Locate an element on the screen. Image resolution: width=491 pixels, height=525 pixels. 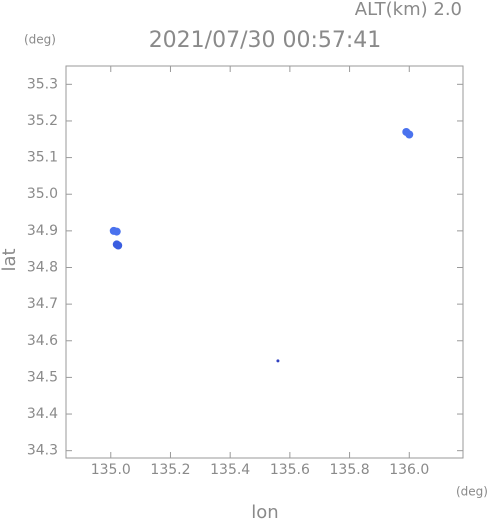
x-tick-label: 135.8 is located at coordinates (350, 470).